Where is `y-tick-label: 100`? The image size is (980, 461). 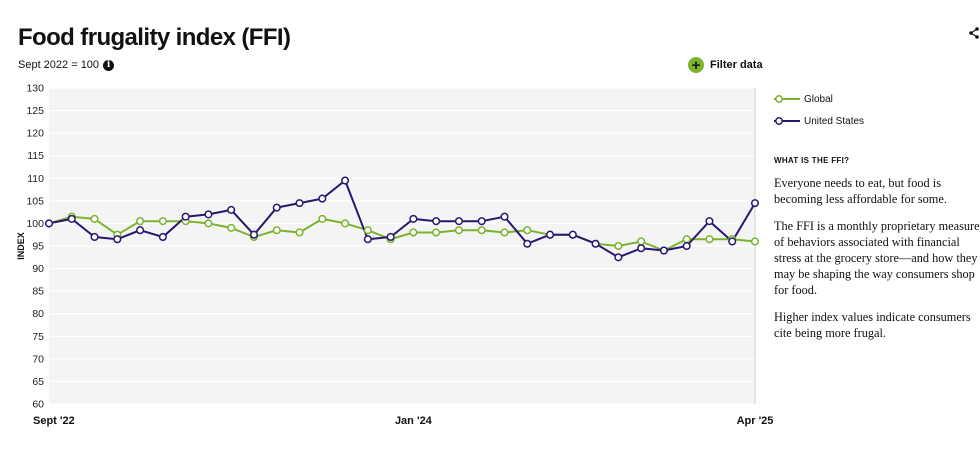 y-tick-label: 100 is located at coordinates (35, 224).